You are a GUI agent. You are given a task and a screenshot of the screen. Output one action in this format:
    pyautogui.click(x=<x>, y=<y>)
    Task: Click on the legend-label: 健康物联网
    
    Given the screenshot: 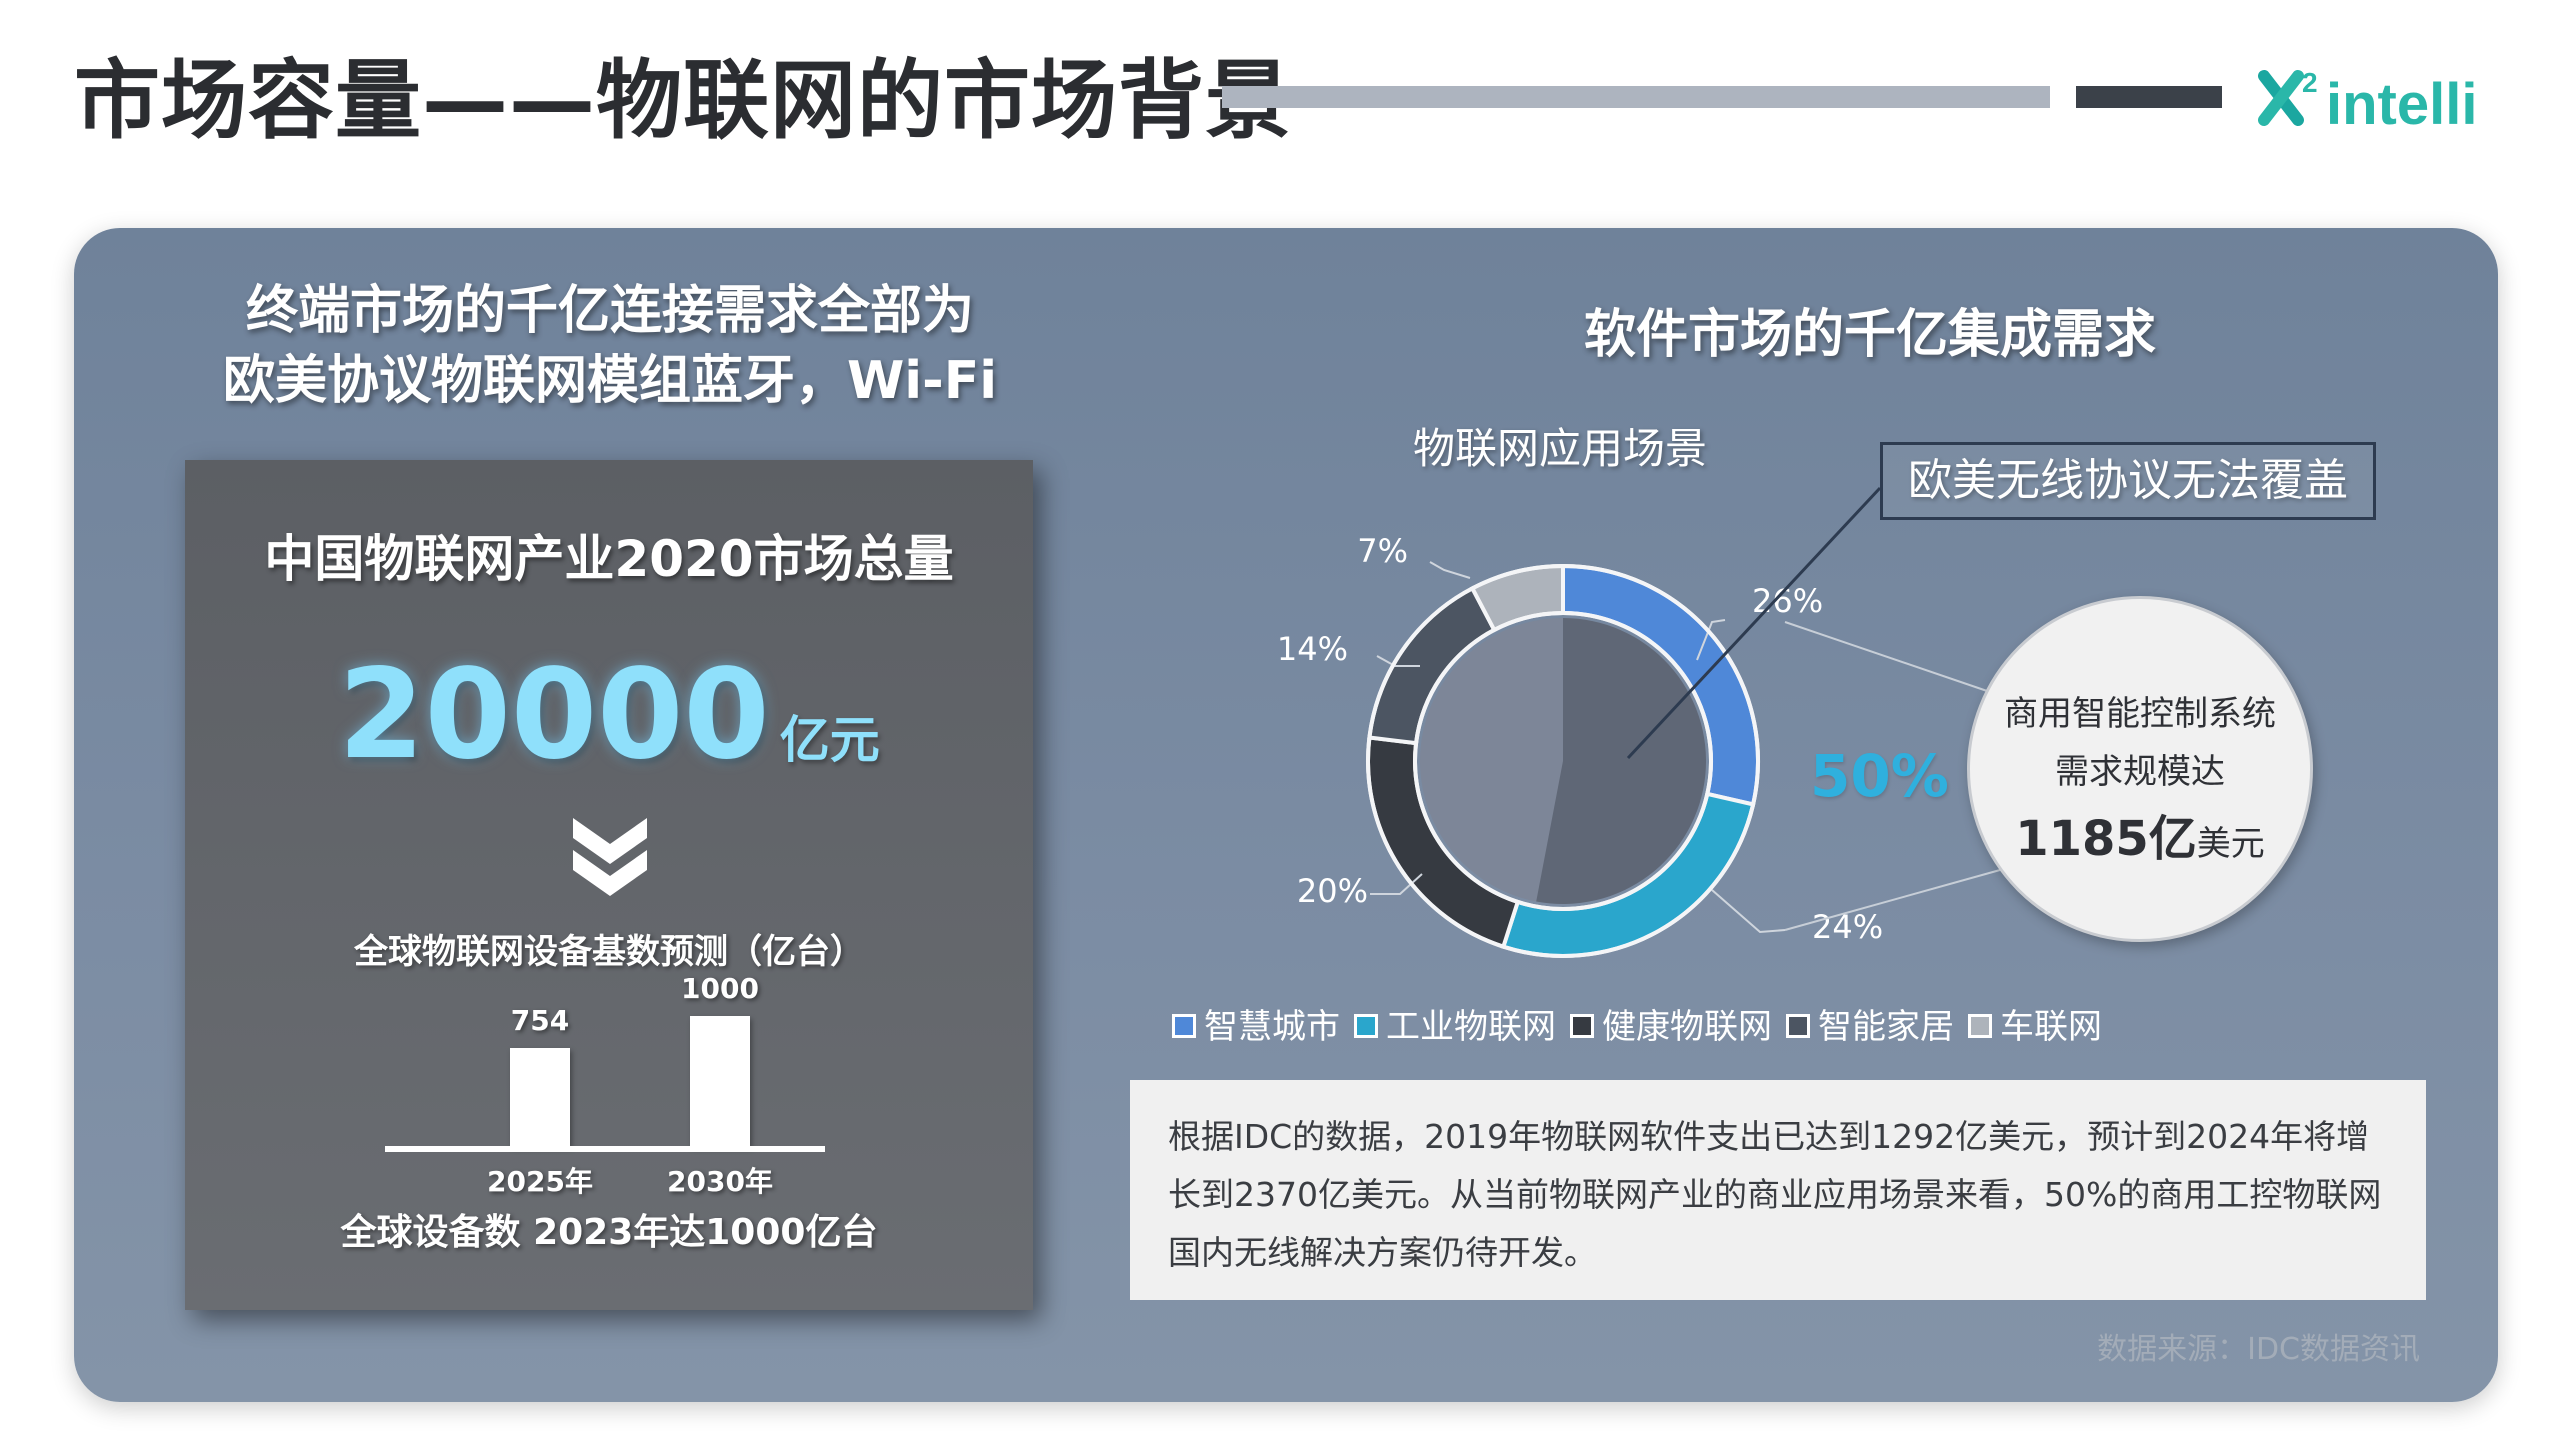 What is the action you would take?
    pyautogui.click(x=1687, y=1027)
    